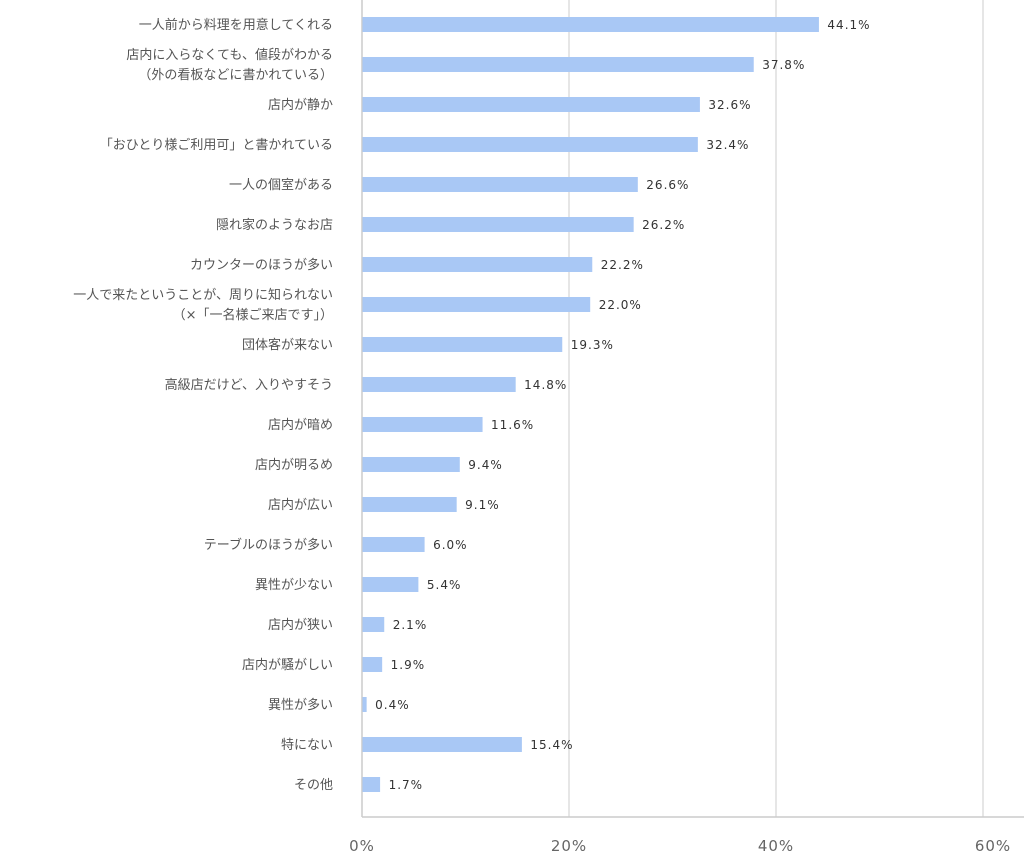 The image size is (1024, 854). What do you see at coordinates (776, 845) in the screenshot?
I see `x-tick-label: 40%` at bounding box center [776, 845].